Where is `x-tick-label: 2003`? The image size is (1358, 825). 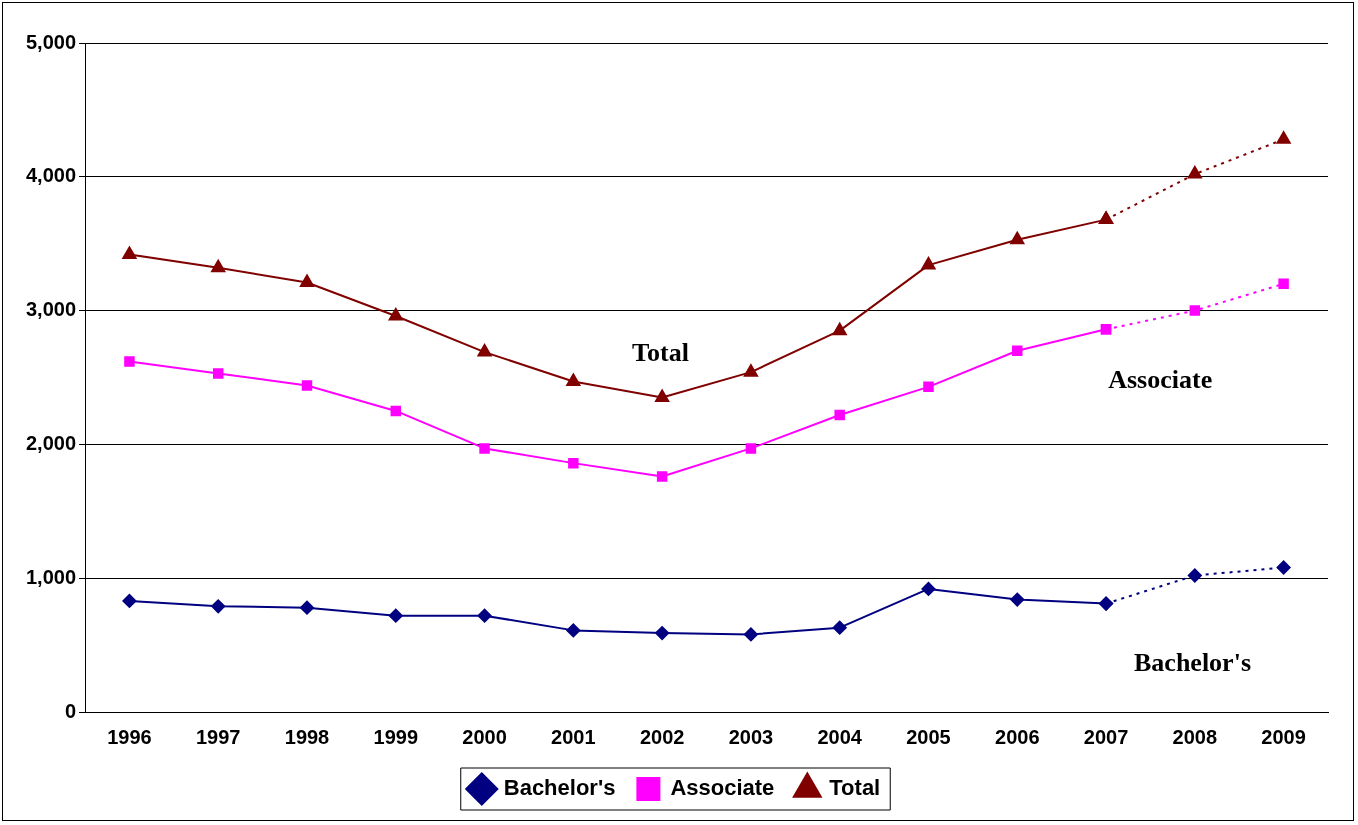
x-tick-label: 2003 is located at coordinates (751, 736).